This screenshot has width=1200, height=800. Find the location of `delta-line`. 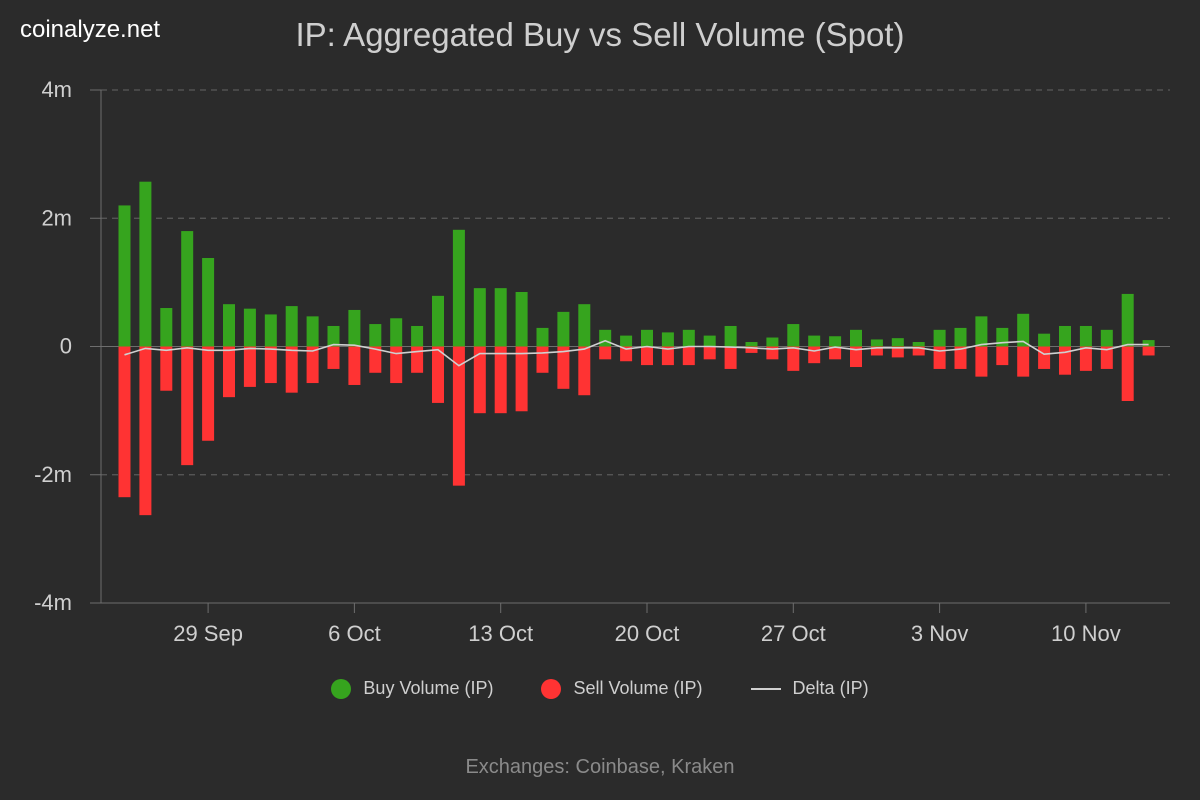

delta-line is located at coordinates (636, 353).